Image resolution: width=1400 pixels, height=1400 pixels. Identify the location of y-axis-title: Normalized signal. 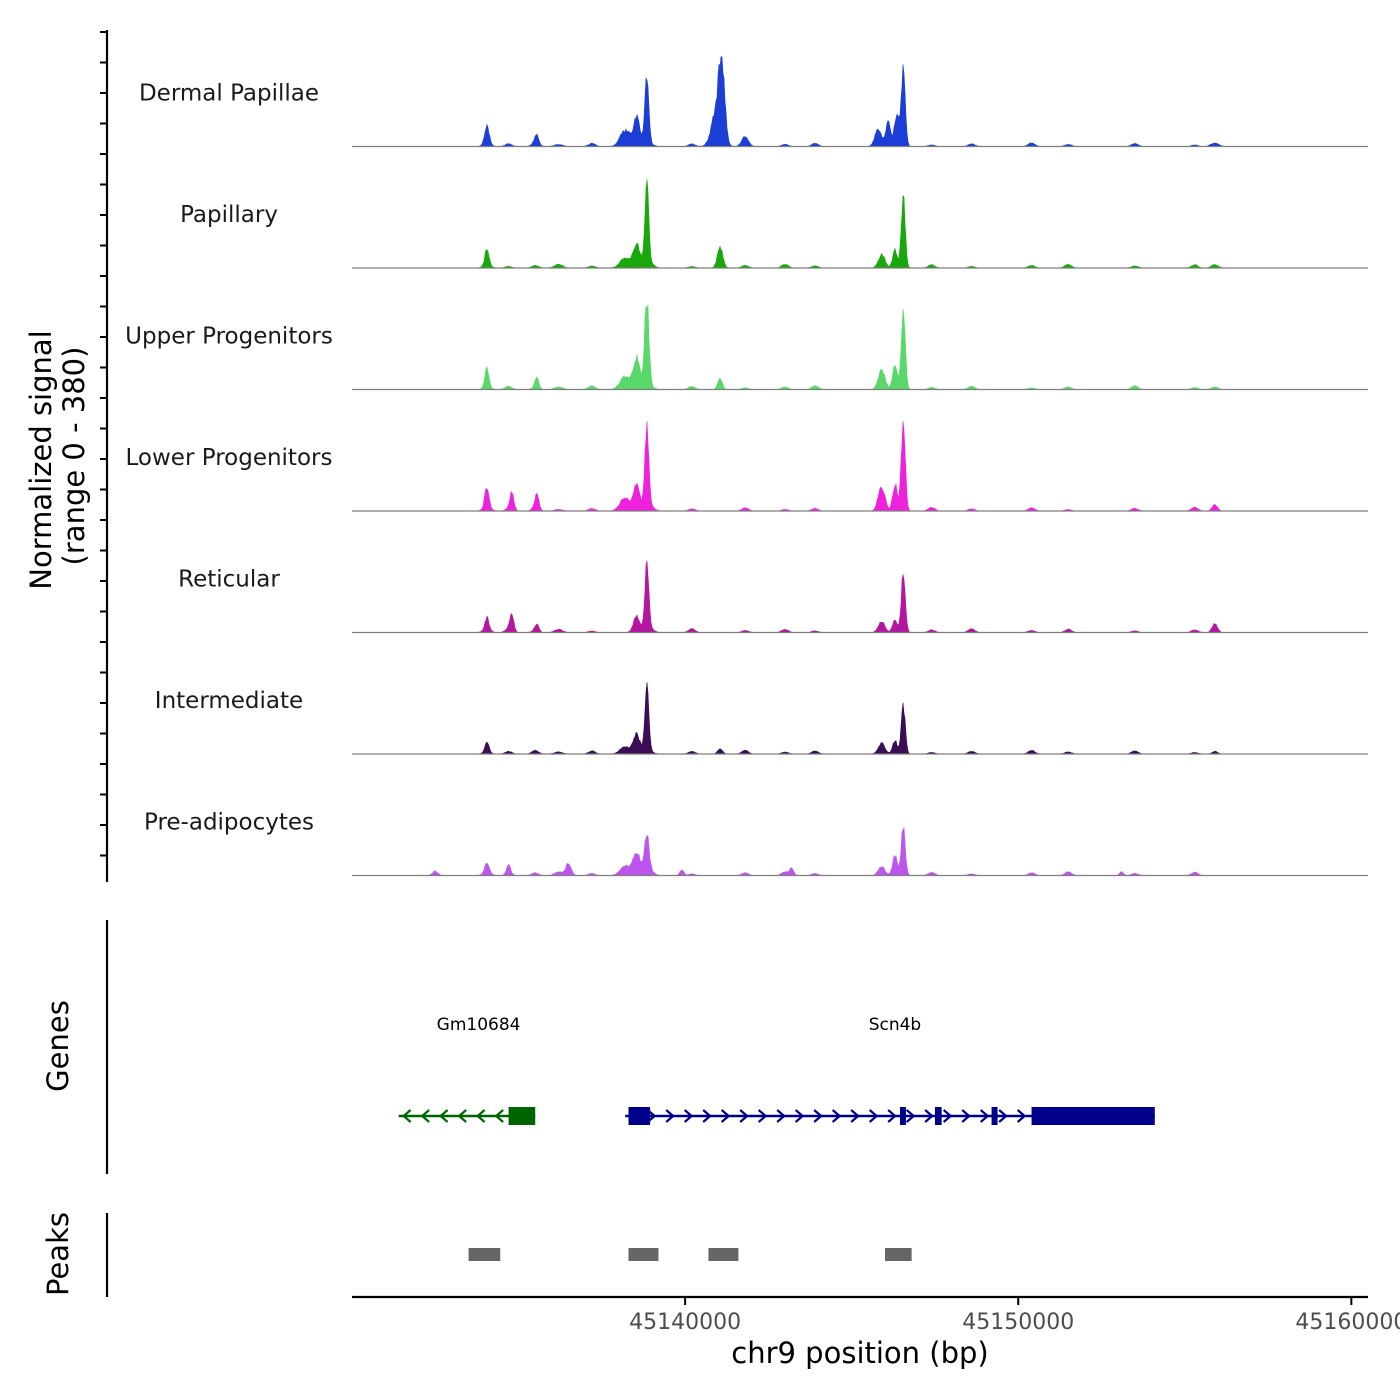
(41, 459).